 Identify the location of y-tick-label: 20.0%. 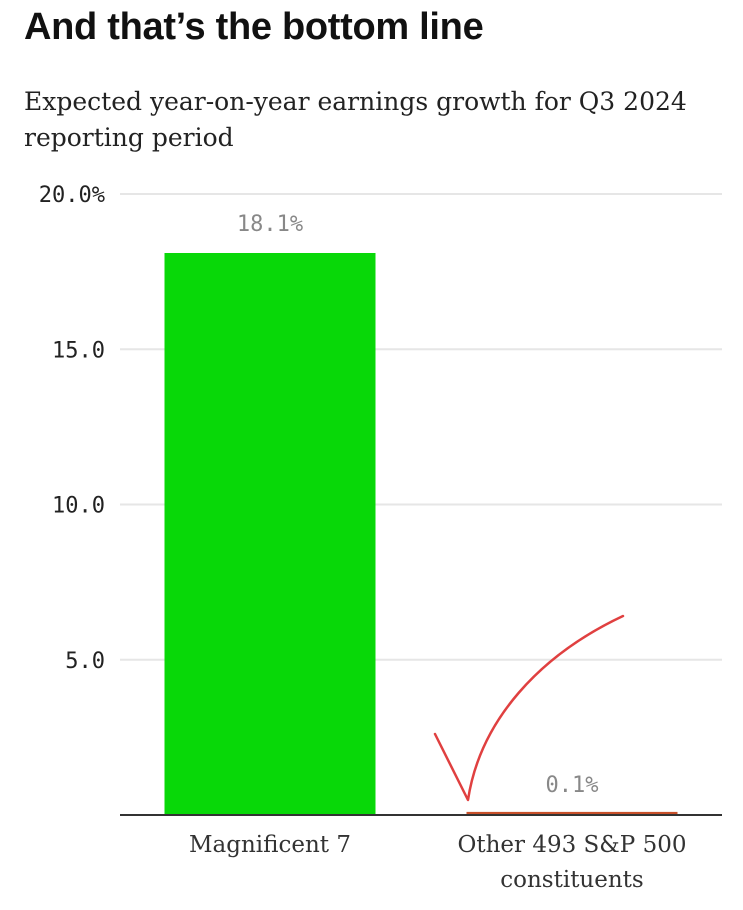
(72, 195).